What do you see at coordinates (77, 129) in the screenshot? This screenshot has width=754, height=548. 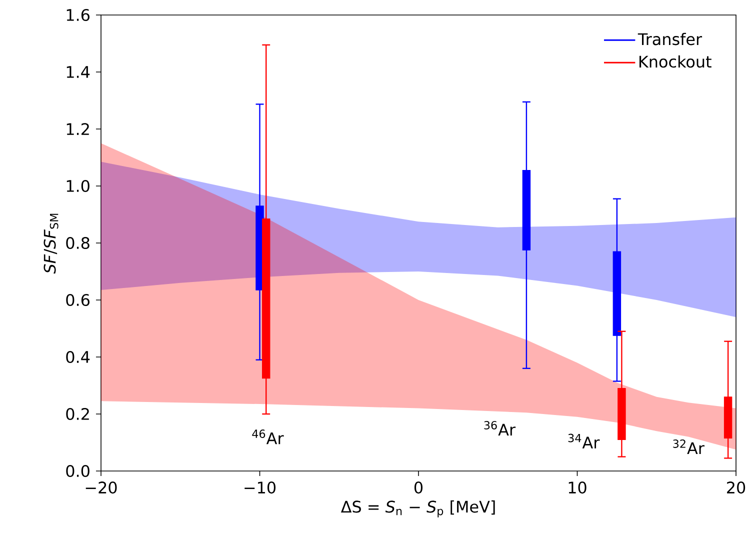 I see `y-tick-label: 1.2` at bounding box center [77, 129].